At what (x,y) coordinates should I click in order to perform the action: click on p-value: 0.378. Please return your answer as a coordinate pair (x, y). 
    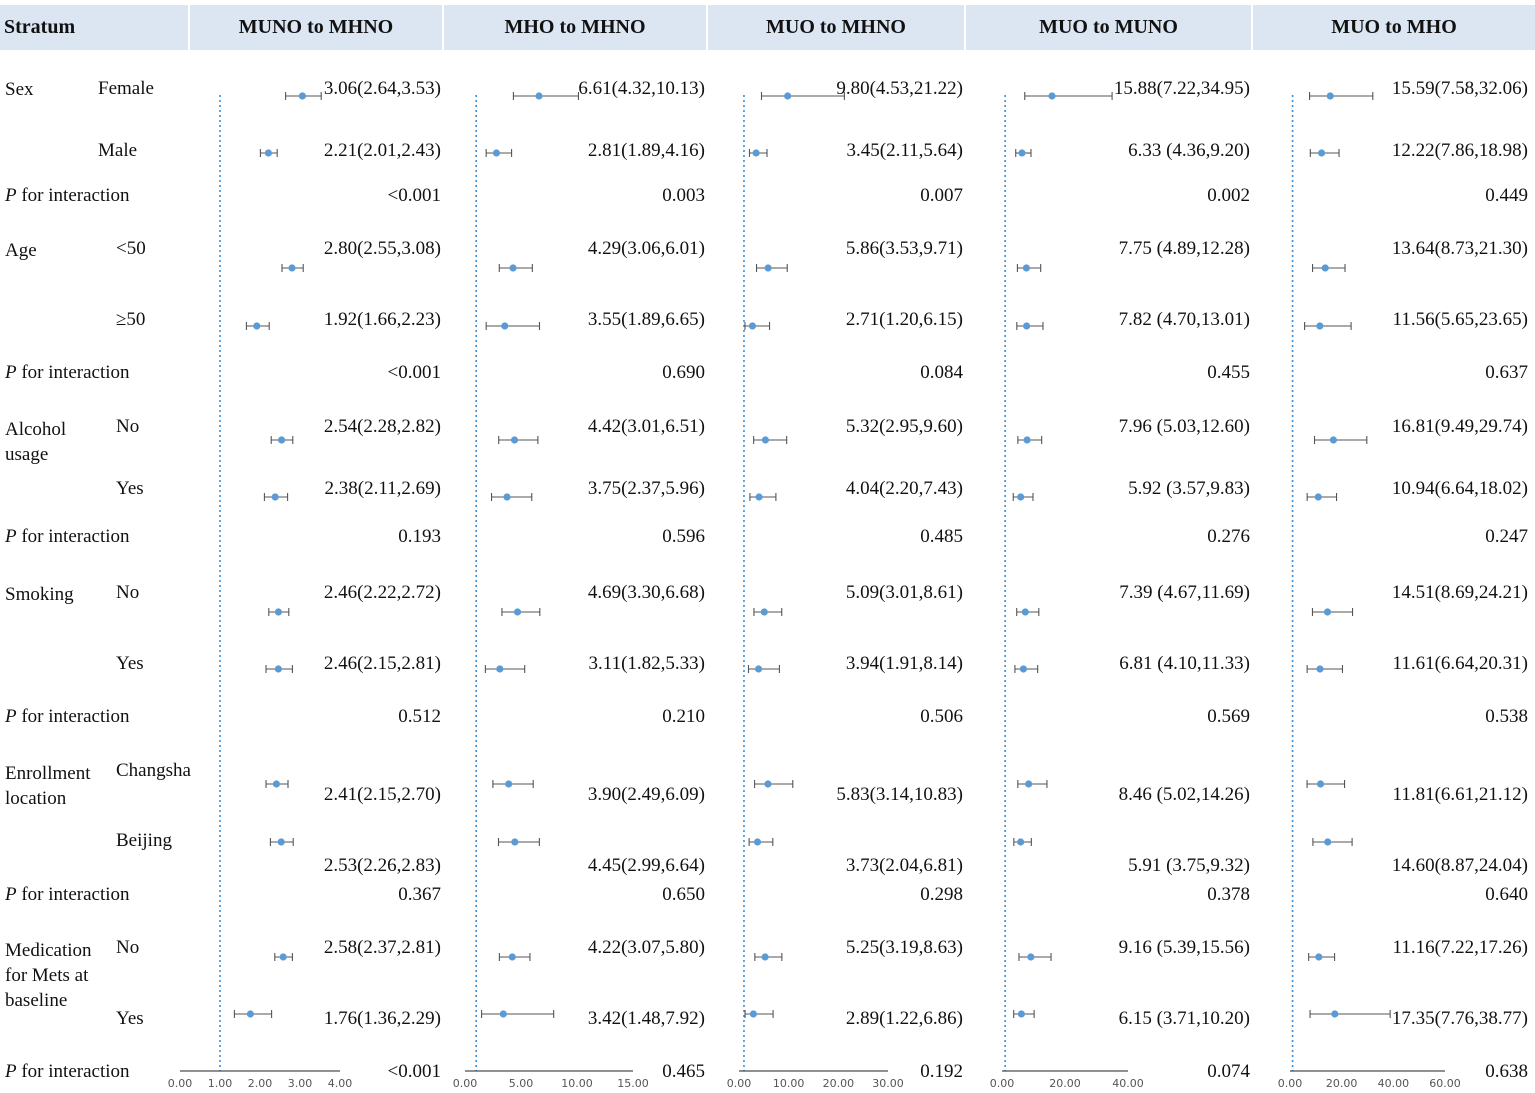
    Looking at the image, I should click on (1228, 894).